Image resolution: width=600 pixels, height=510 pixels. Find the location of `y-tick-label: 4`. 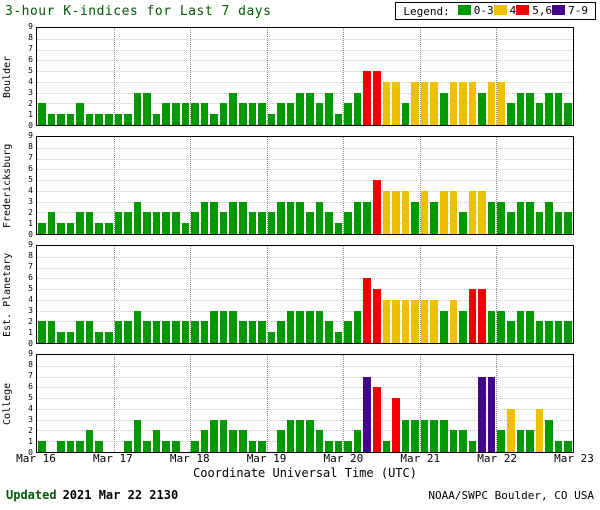

y-tick-label: 4 is located at coordinates (30, 81).